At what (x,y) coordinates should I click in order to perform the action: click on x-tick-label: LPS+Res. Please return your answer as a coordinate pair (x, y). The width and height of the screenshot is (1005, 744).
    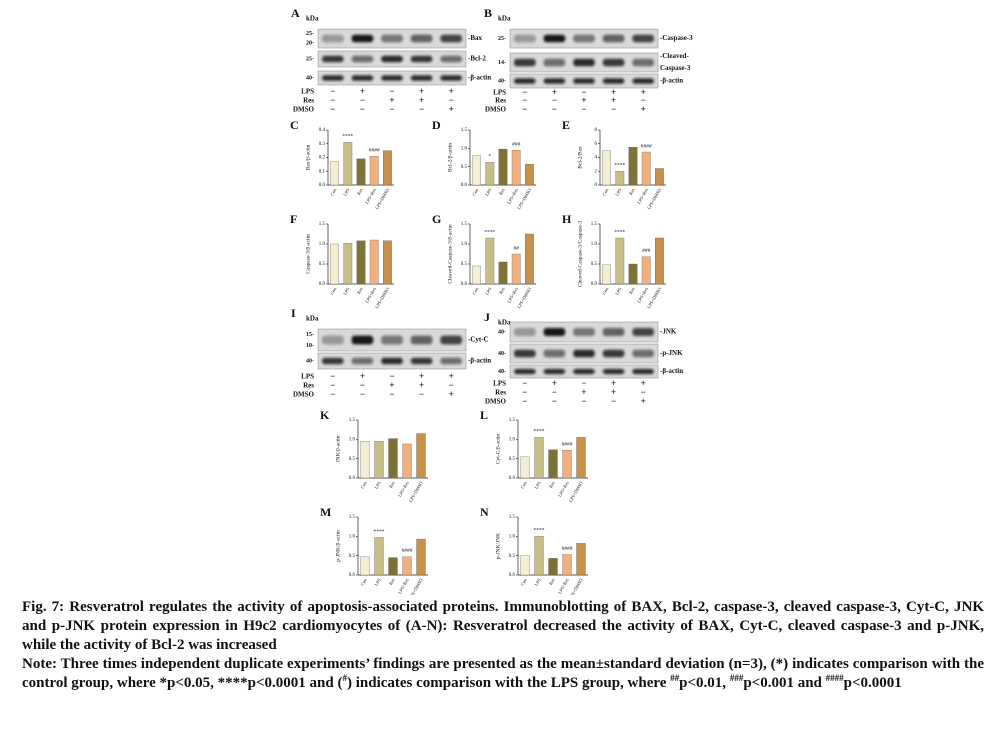
    Looking at the image, I should click on (370, 195).